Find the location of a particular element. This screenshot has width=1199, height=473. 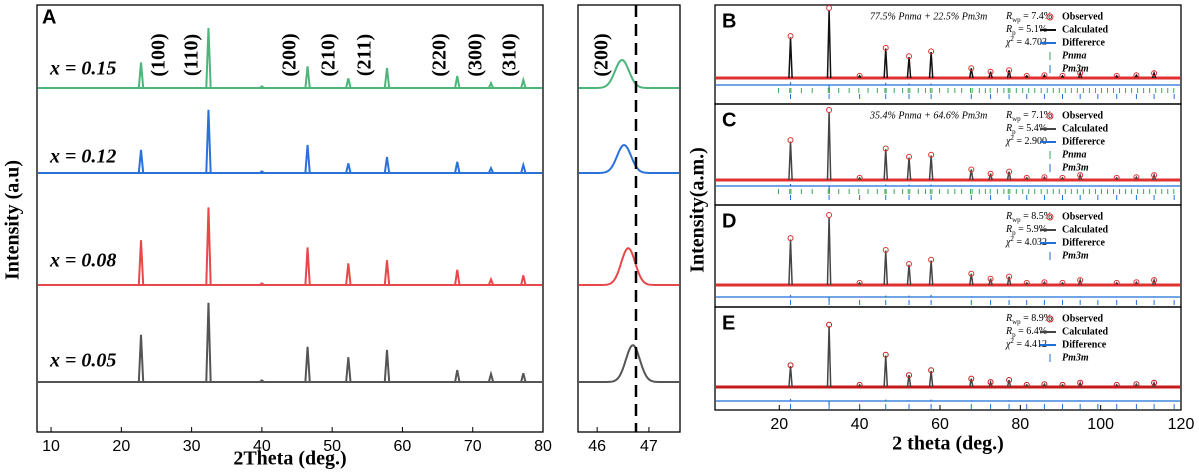

stat-subscript: p is located at coordinates (1014, 335).